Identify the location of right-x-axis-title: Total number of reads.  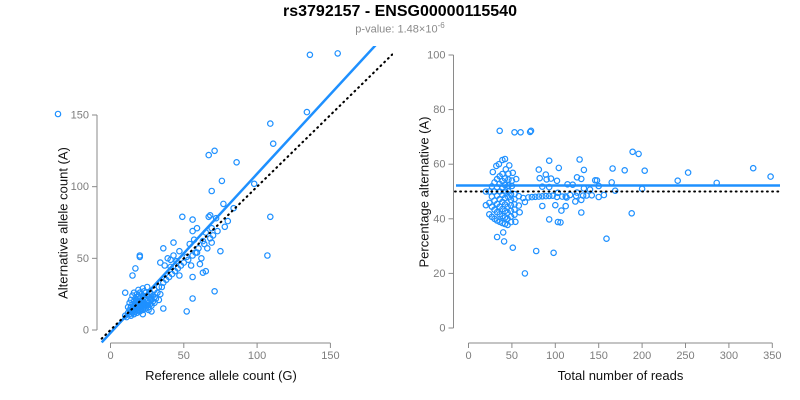
(620, 375).